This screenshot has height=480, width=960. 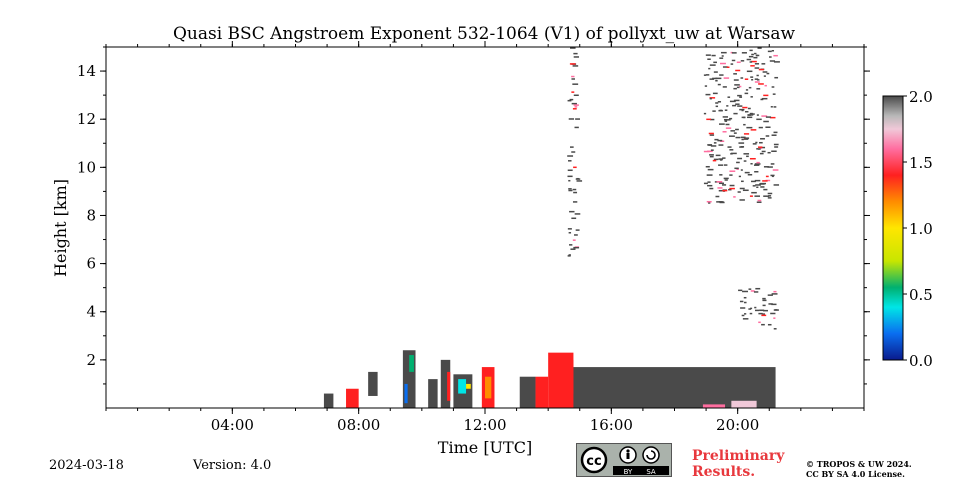 I want to click on preliminary-line1: Preliminary, so click(x=738, y=456).